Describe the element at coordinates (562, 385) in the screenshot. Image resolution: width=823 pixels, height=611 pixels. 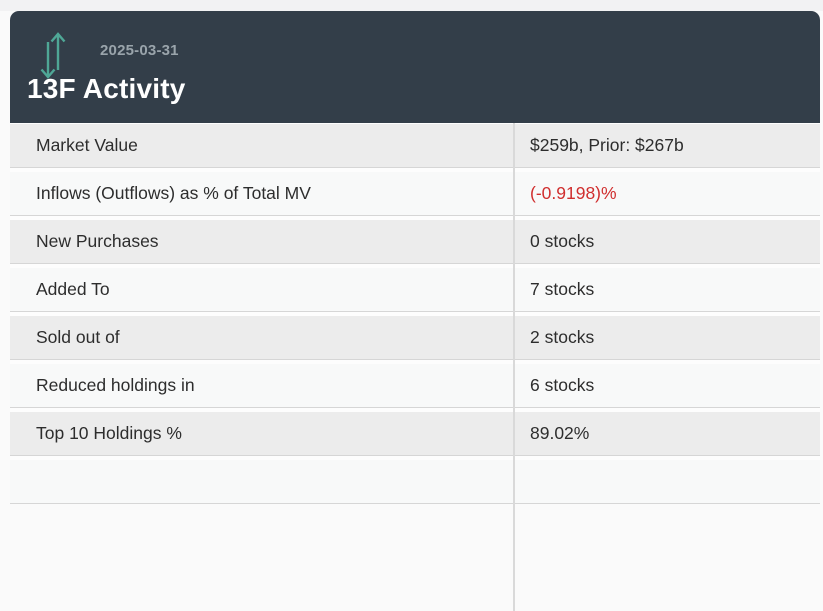
I see `row-value: 6 stocks` at that location.